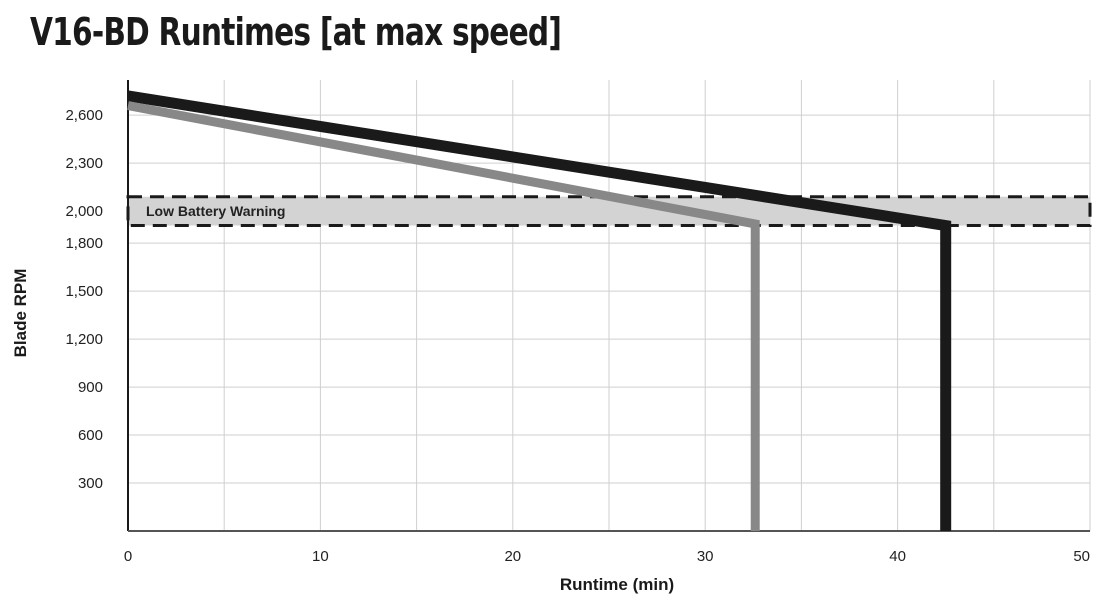  I want to click on x-tick-label: 50, so click(1081, 556).